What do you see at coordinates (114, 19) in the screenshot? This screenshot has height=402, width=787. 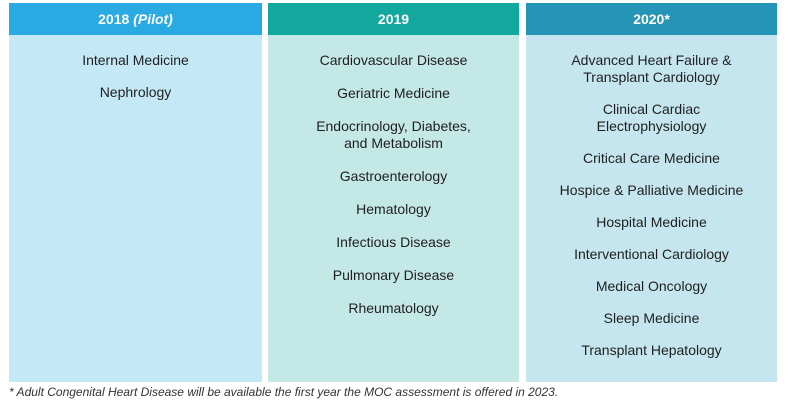 I see `header-year-2018: 2018` at bounding box center [114, 19].